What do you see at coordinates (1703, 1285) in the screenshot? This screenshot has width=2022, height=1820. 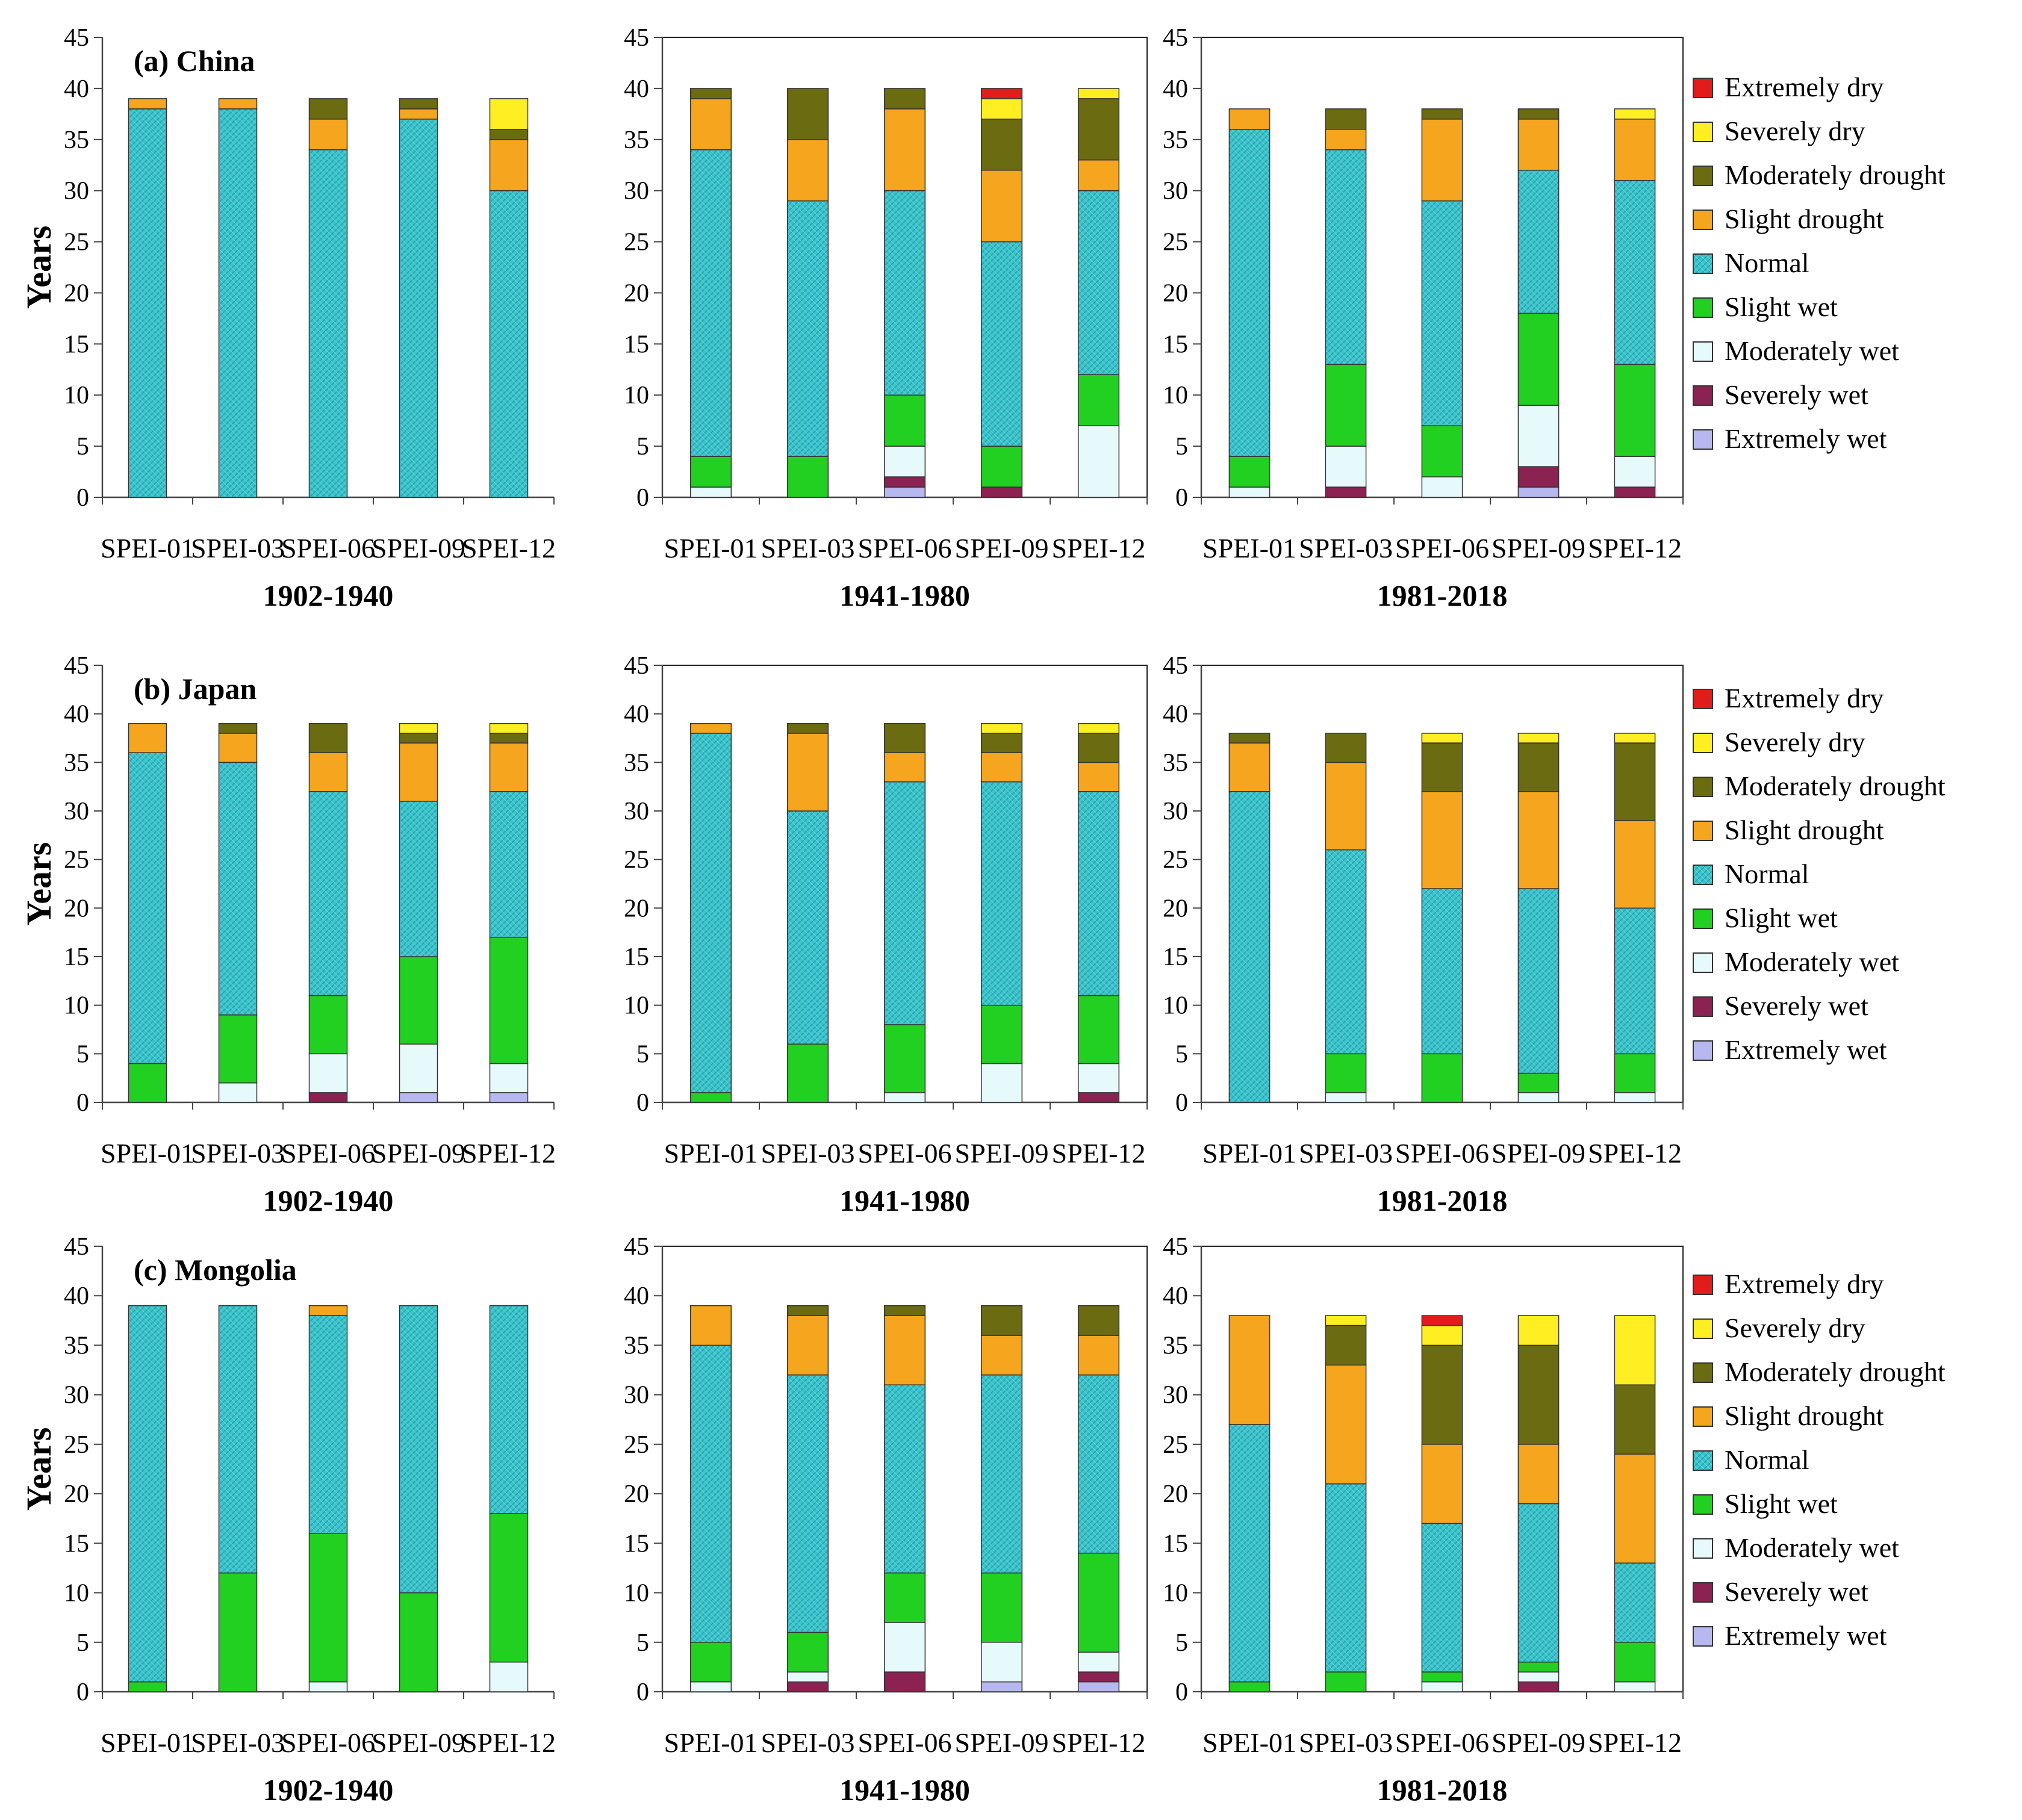 I see `extremely-dry-swatch-icon` at bounding box center [1703, 1285].